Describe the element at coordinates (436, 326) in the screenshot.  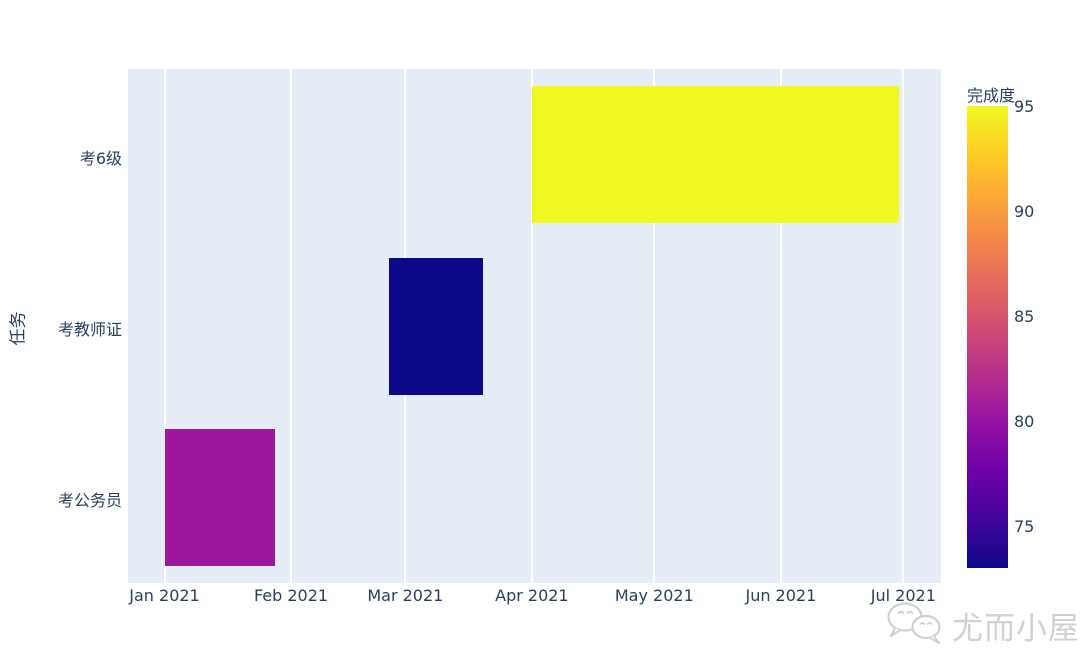
I see `gantt-bar-考教师证` at that location.